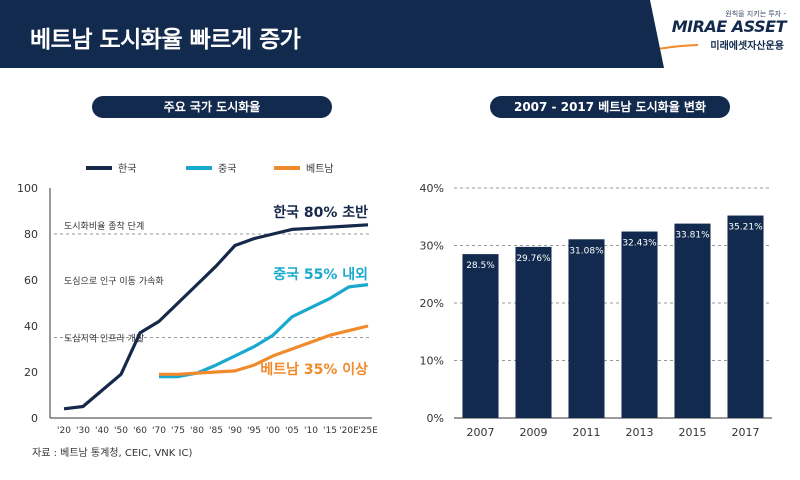  Describe the element at coordinates (216, 431) in the screenshot. I see `x-tick-label: '85` at that location.